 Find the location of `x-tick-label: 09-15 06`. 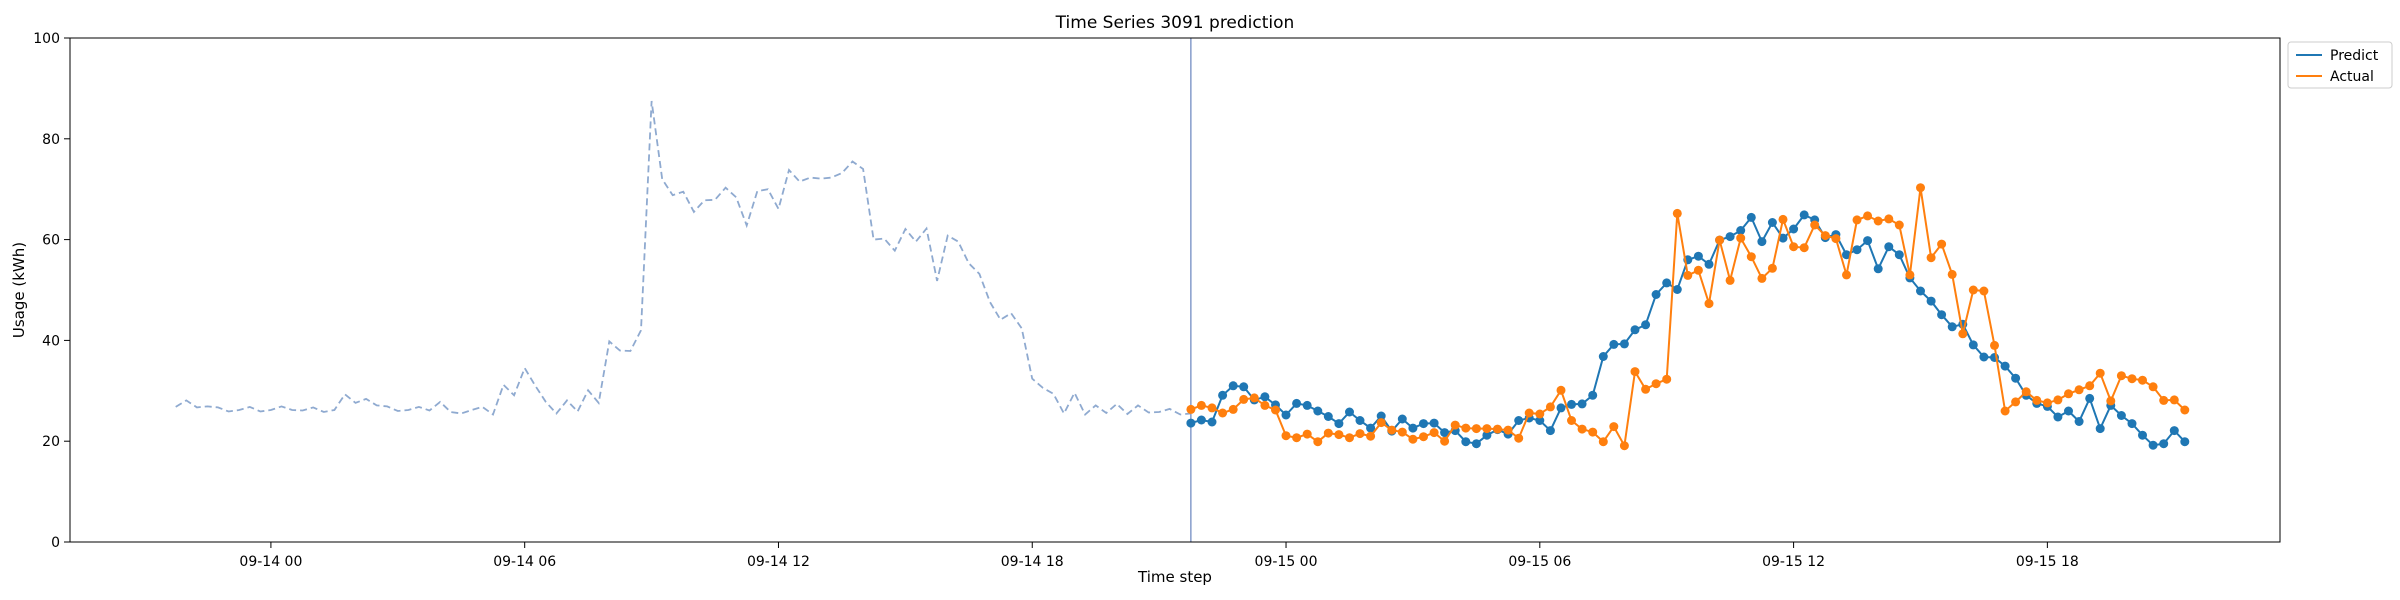

x-tick-label: 09-15 06 is located at coordinates (1539, 562).